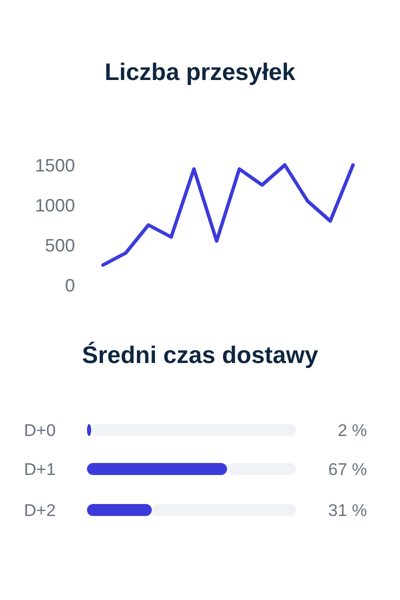 The image size is (400, 600). What do you see at coordinates (69, 285) in the screenshot?
I see `y-tick-label: 0` at bounding box center [69, 285].